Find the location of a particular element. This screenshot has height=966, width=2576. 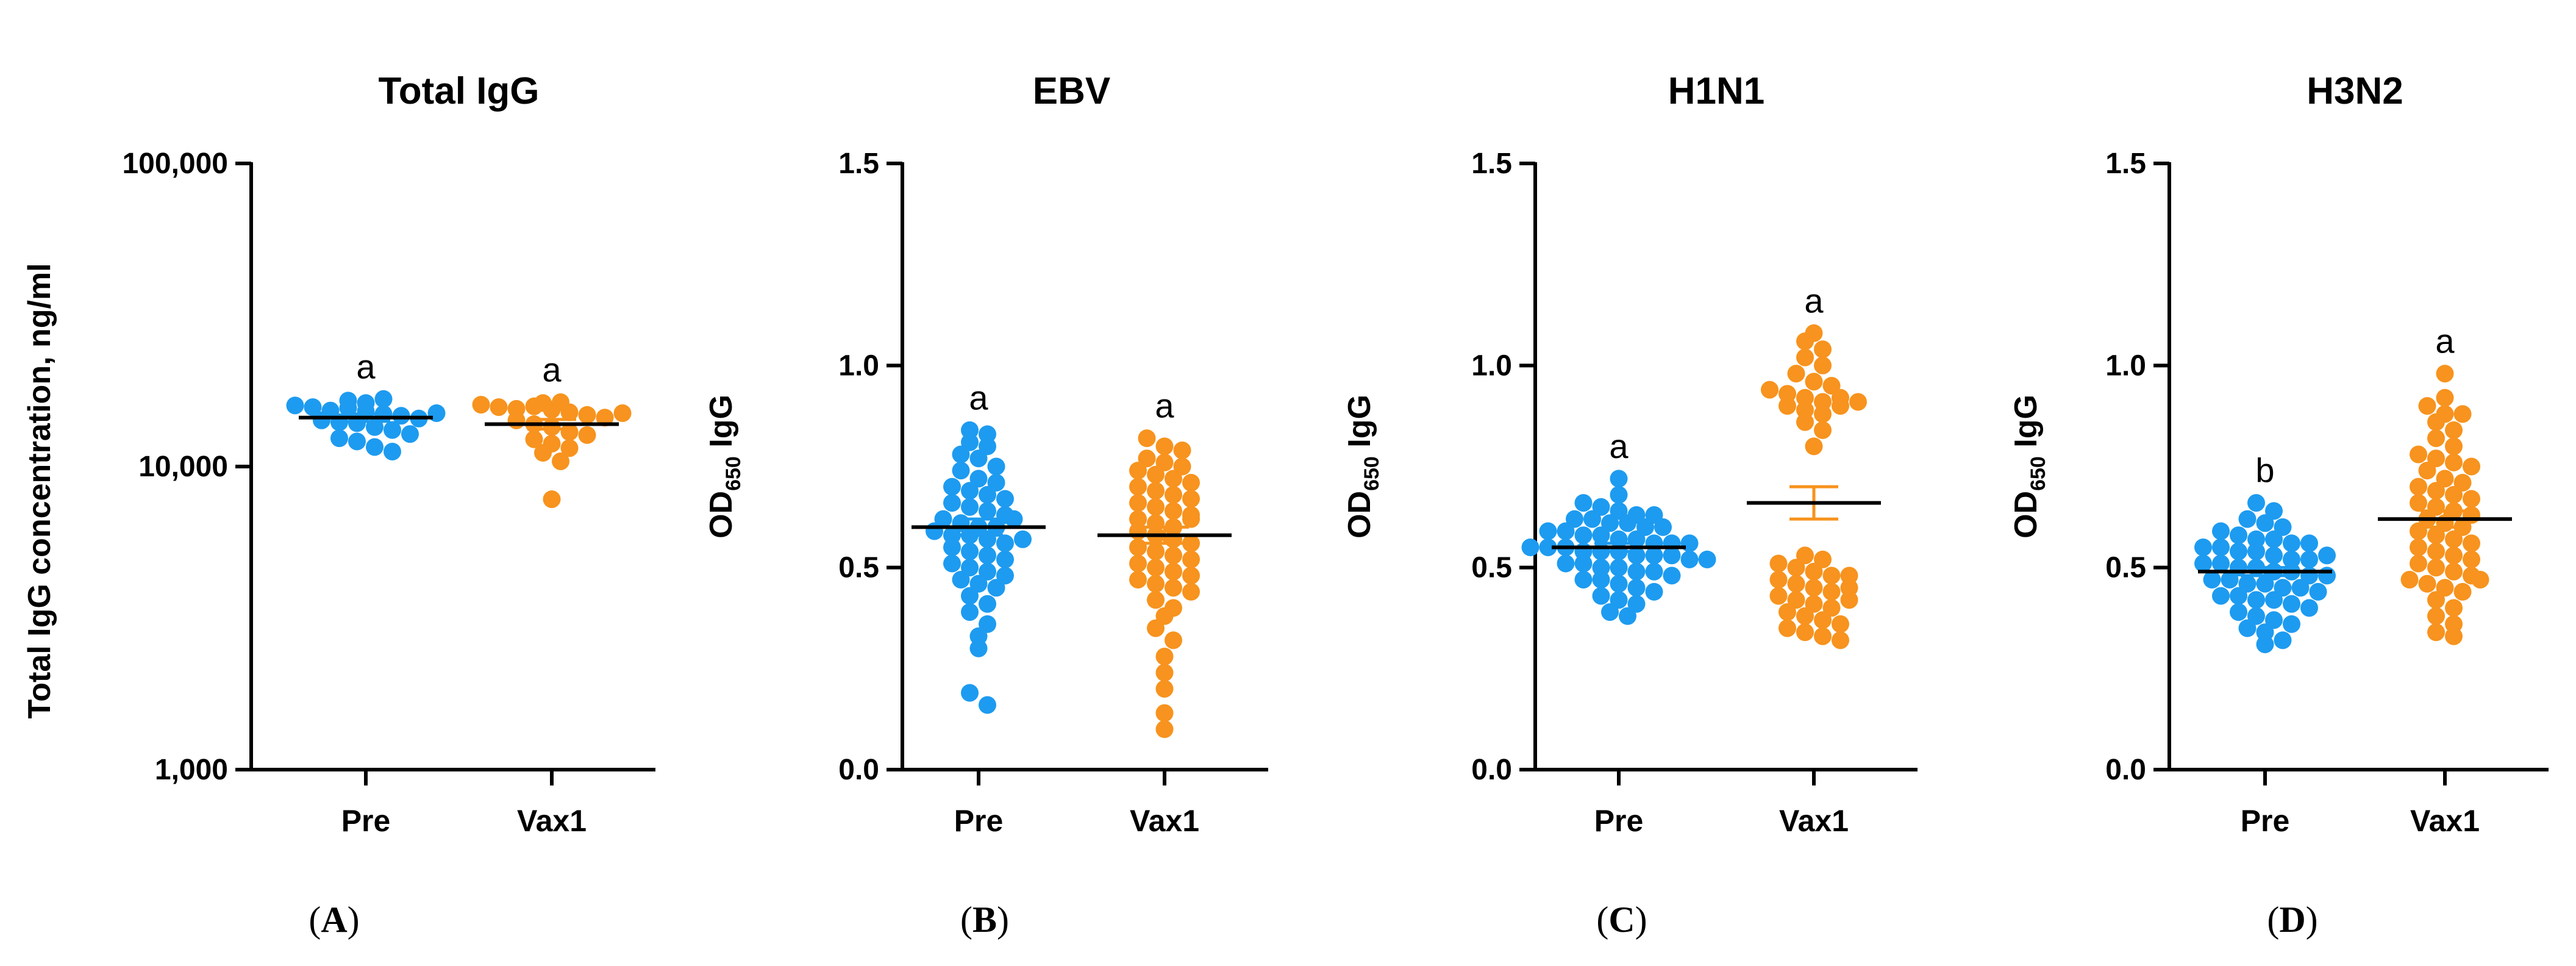

y-tick-label: 1.5 is located at coordinates (2125, 164).